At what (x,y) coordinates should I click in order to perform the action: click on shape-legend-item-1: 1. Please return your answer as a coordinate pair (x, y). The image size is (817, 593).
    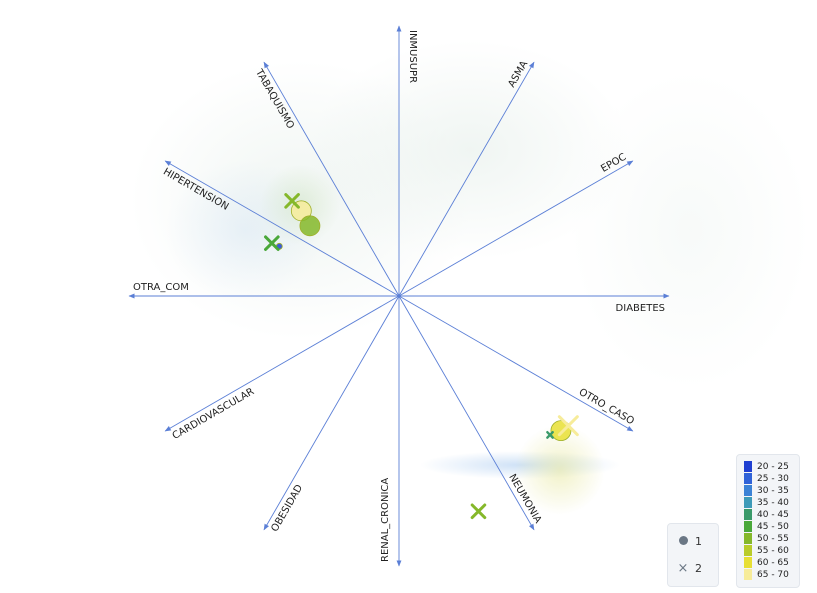
    Looking at the image, I should click on (689, 541).